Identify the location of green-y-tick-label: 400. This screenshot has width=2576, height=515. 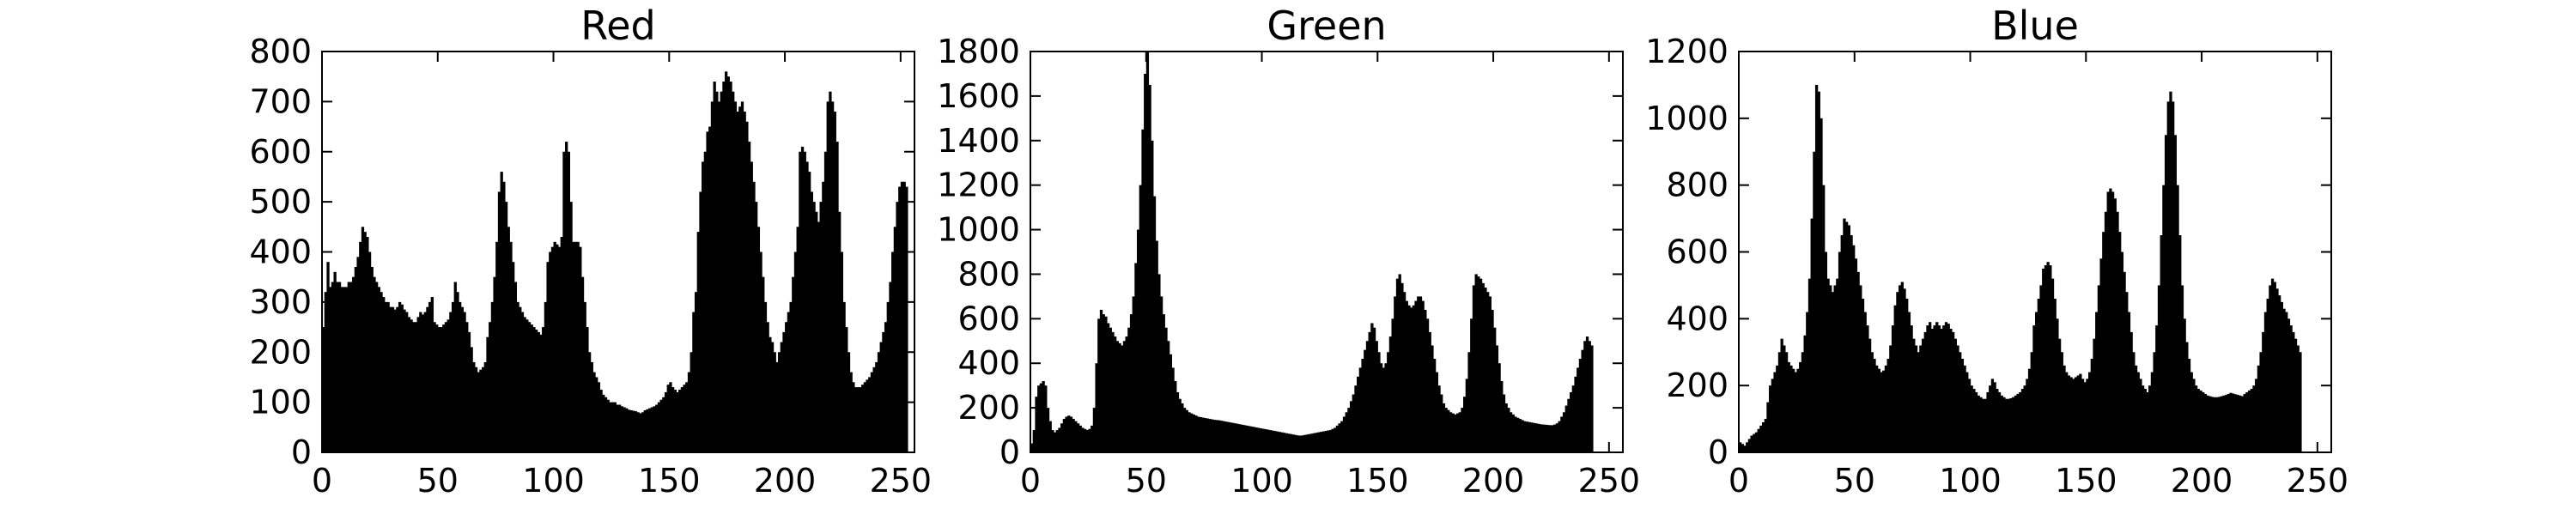
(988, 363).